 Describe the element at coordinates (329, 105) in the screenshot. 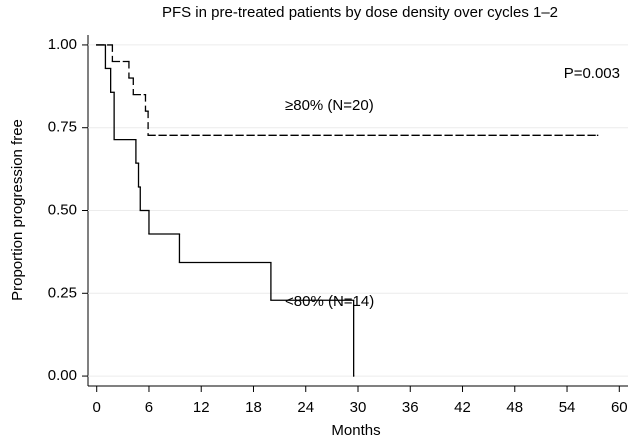

I see `series-label: ≥80% (N=20)` at that location.